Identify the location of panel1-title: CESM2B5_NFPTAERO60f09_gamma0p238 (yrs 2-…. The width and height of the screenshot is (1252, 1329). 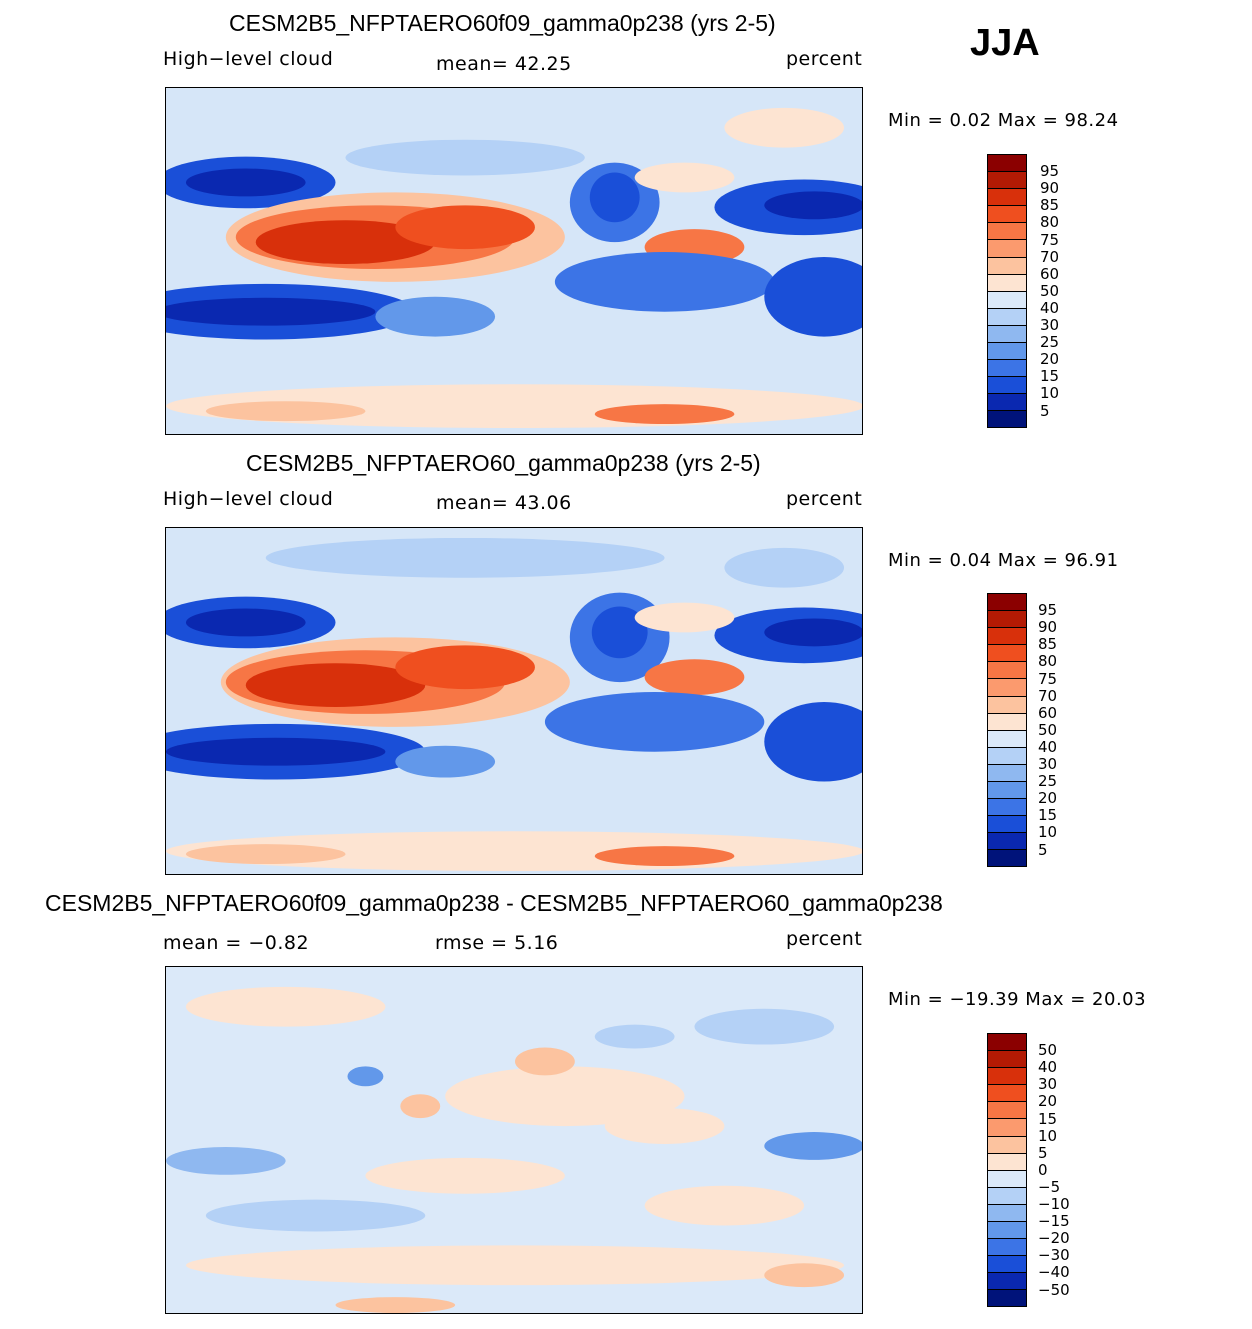
(502, 23).